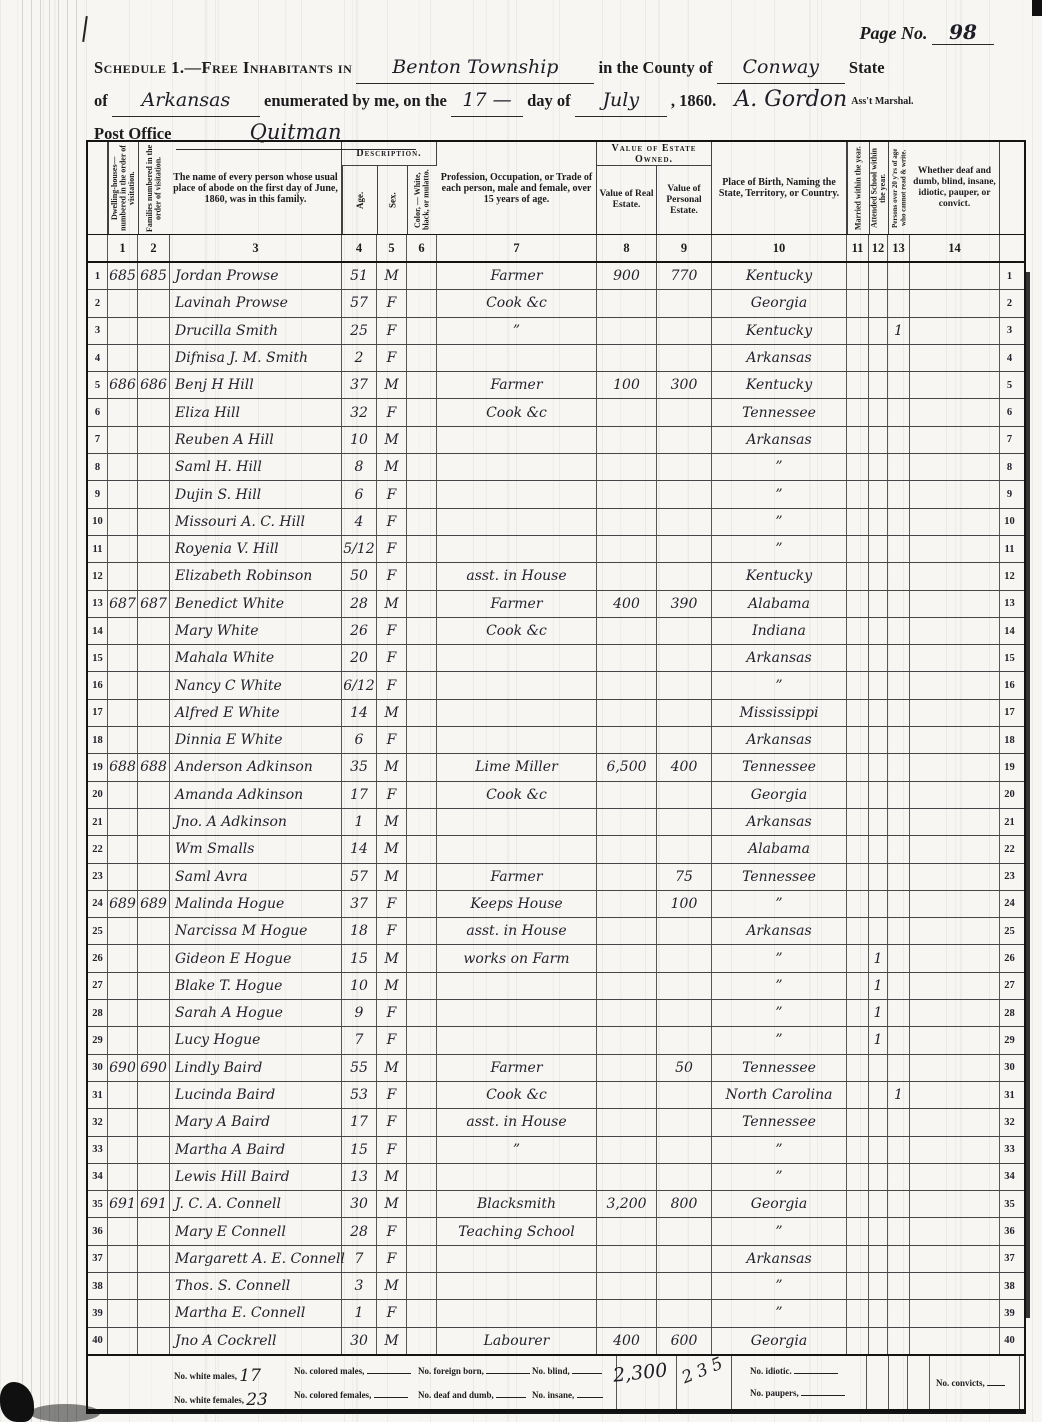 Image resolution: width=1042 pixels, height=1422 pixels. Describe the element at coordinates (955, 248) in the screenshot. I see `column-number-14: 14` at that location.